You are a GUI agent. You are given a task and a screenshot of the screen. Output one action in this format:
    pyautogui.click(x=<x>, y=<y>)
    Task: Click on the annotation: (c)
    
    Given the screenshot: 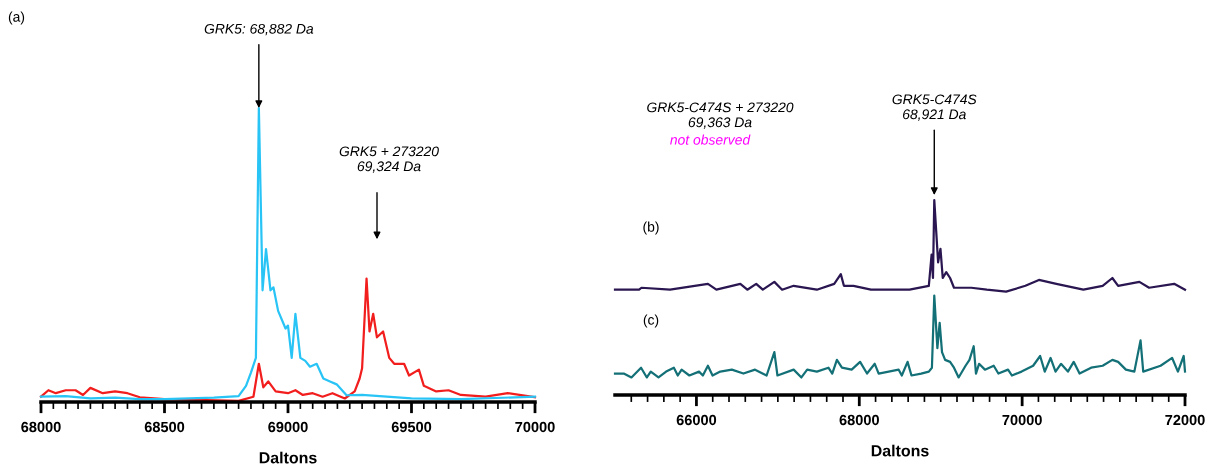 What is the action you would take?
    pyautogui.click(x=651, y=321)
    